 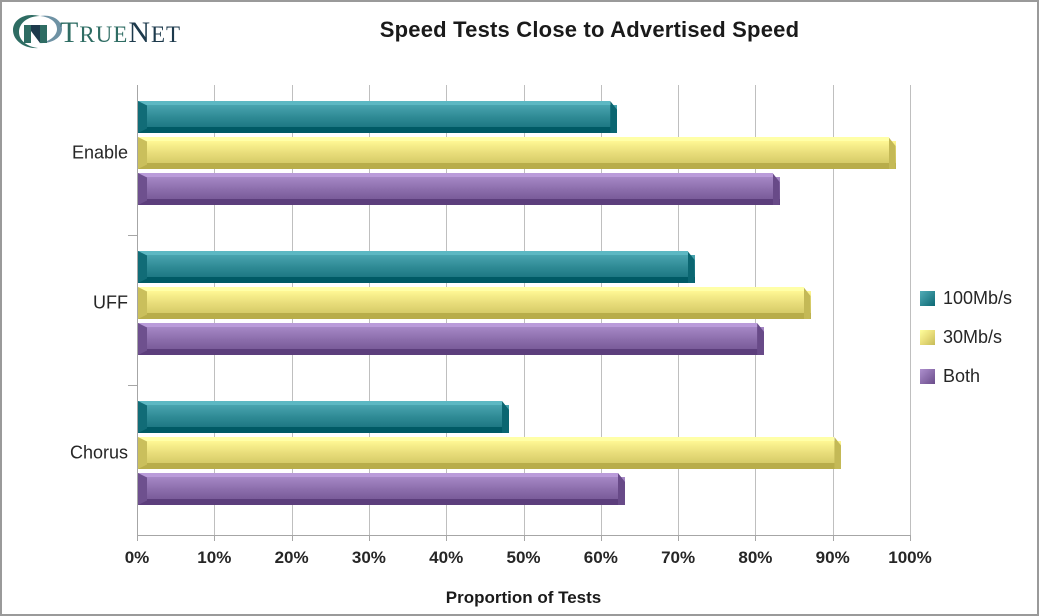 I want to click on x-axis-tick-label: 20%, so click(x=291, y=557).